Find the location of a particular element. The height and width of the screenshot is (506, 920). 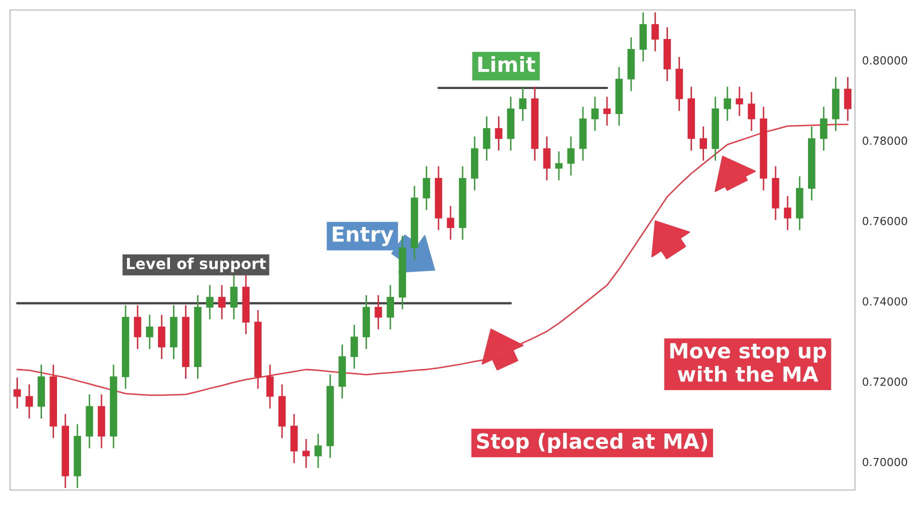

y-tick-label: 0.80000 is located at coordinates (885, 60).